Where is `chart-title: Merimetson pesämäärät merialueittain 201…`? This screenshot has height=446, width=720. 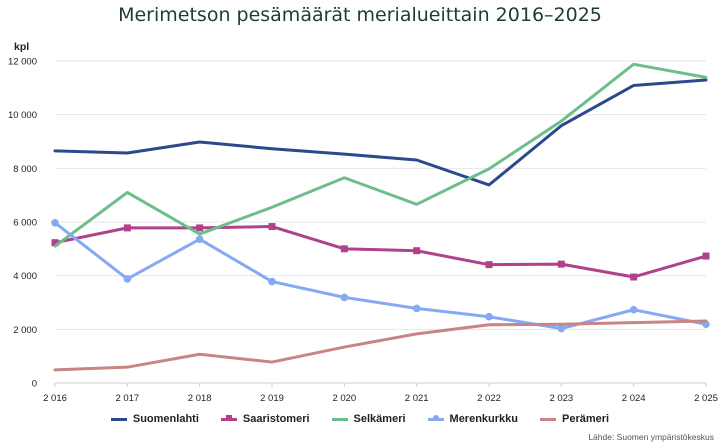 chart-title: Merimetson pesämäärät merialueittain 201… is located at coordinates (360, 15).